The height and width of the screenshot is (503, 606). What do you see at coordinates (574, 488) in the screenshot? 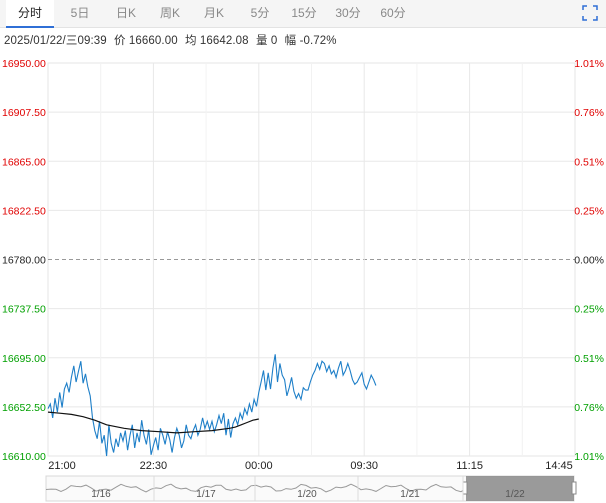
I see `navigator-handle-right` at bounding box center [574, 488].